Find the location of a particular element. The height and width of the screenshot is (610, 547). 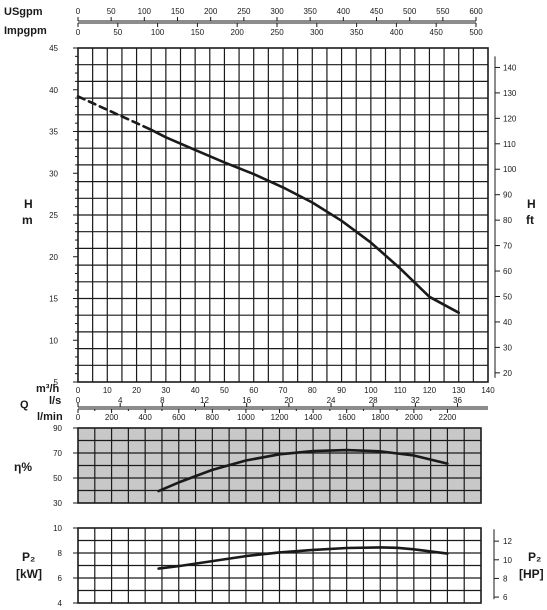

usgpm-tick-label: 350 is located at coordinates (310, 11).